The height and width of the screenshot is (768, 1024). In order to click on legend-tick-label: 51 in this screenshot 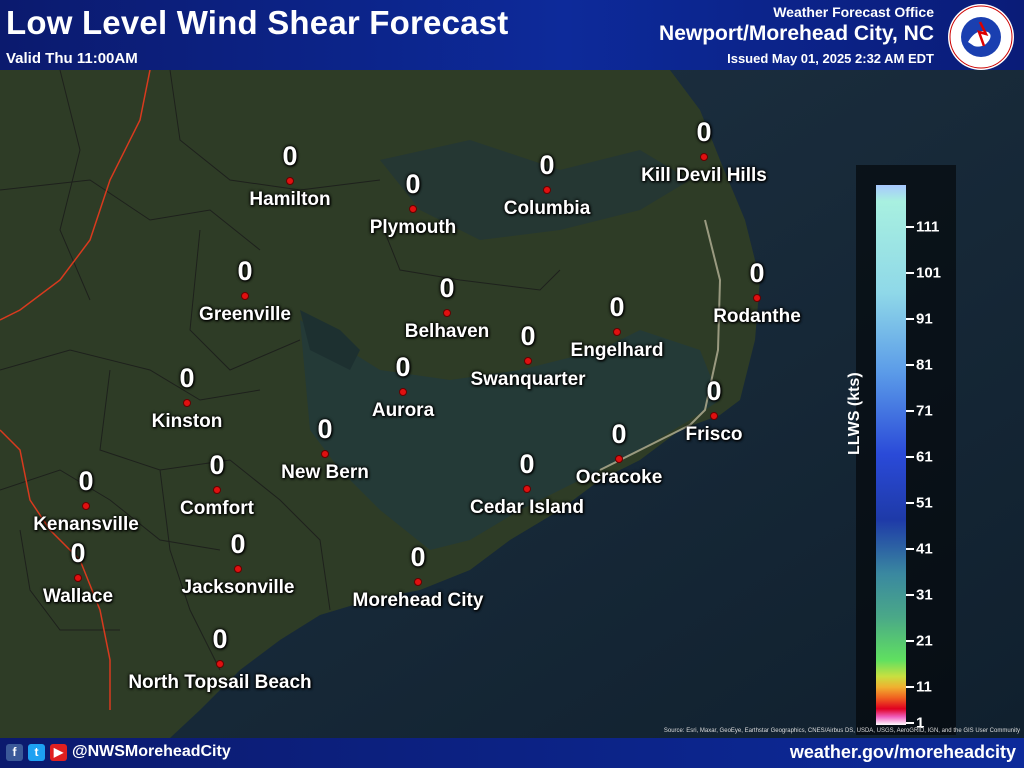, I will do `click(924, 503)`.